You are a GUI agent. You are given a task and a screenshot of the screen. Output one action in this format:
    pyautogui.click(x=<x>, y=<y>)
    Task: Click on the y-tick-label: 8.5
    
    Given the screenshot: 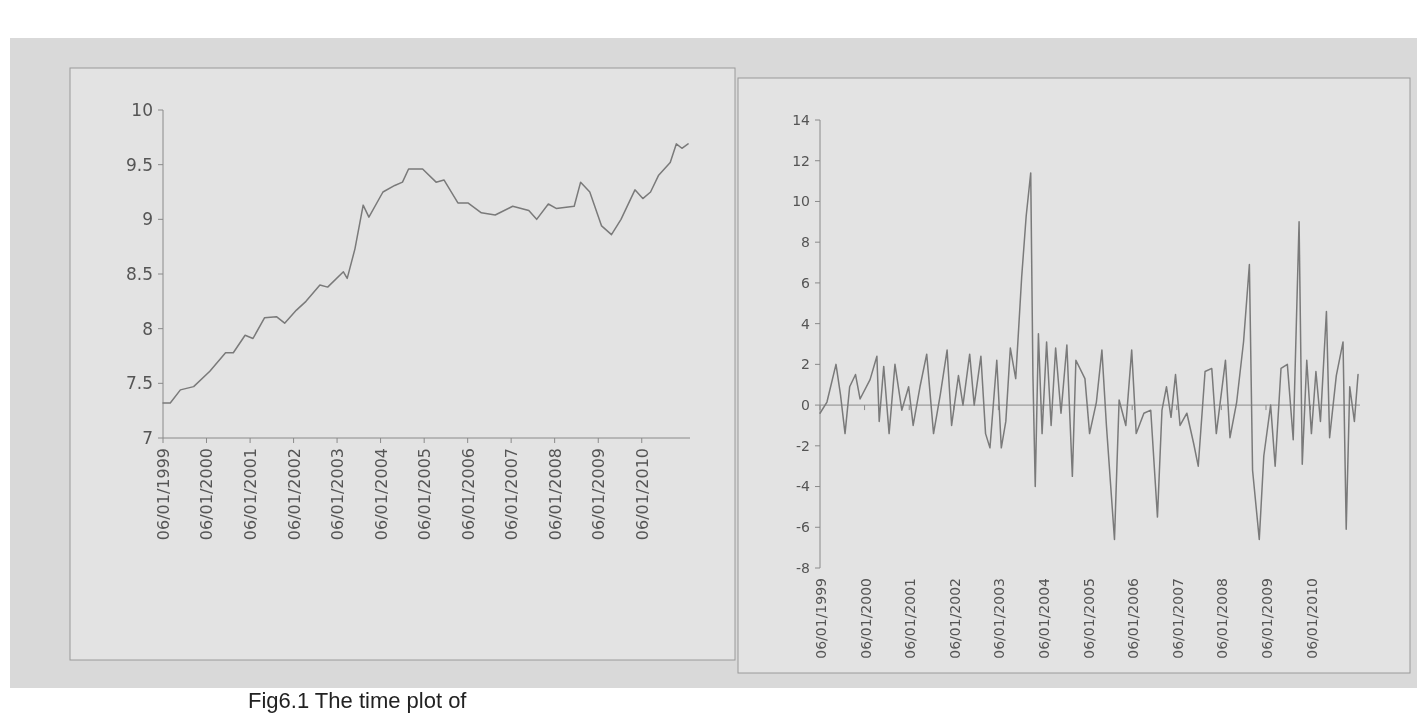 What is the action you would take?
    pyautogui.click(x=139, y=273)
    